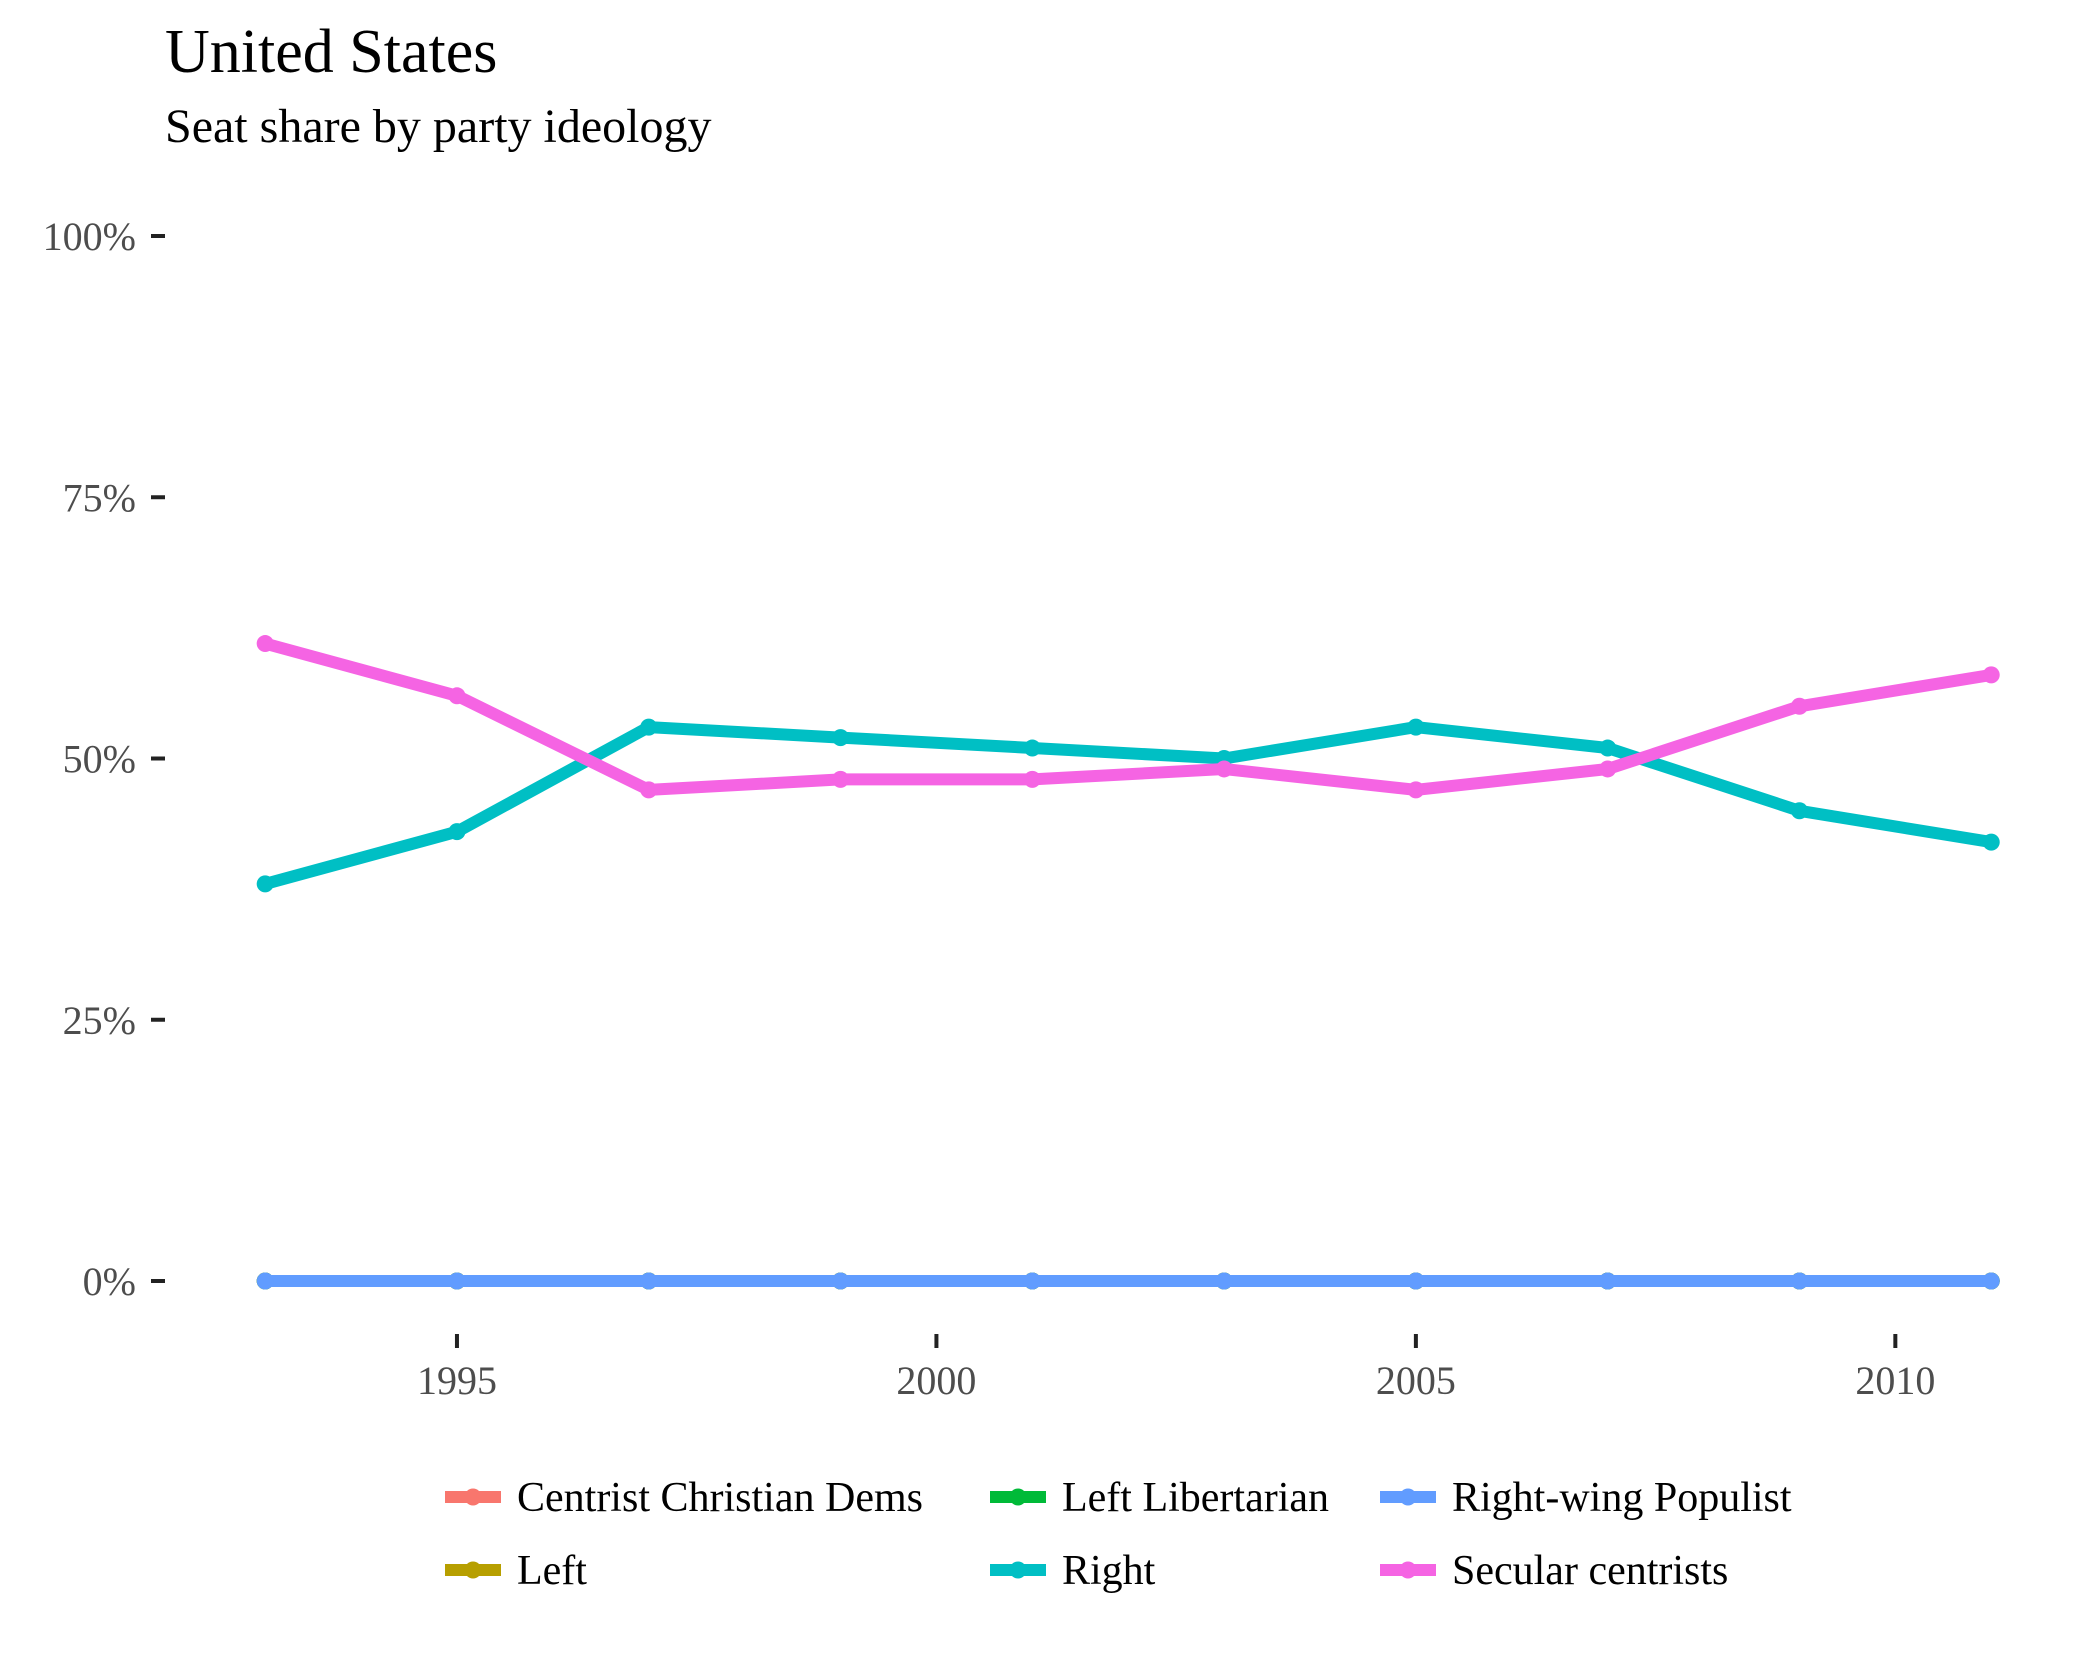 The height and width of the screenshot is (1655, 2100). Describe the element at coordinates (1416, 1380) in the screenshot. I see `x-tick-label: 2005` at that location.